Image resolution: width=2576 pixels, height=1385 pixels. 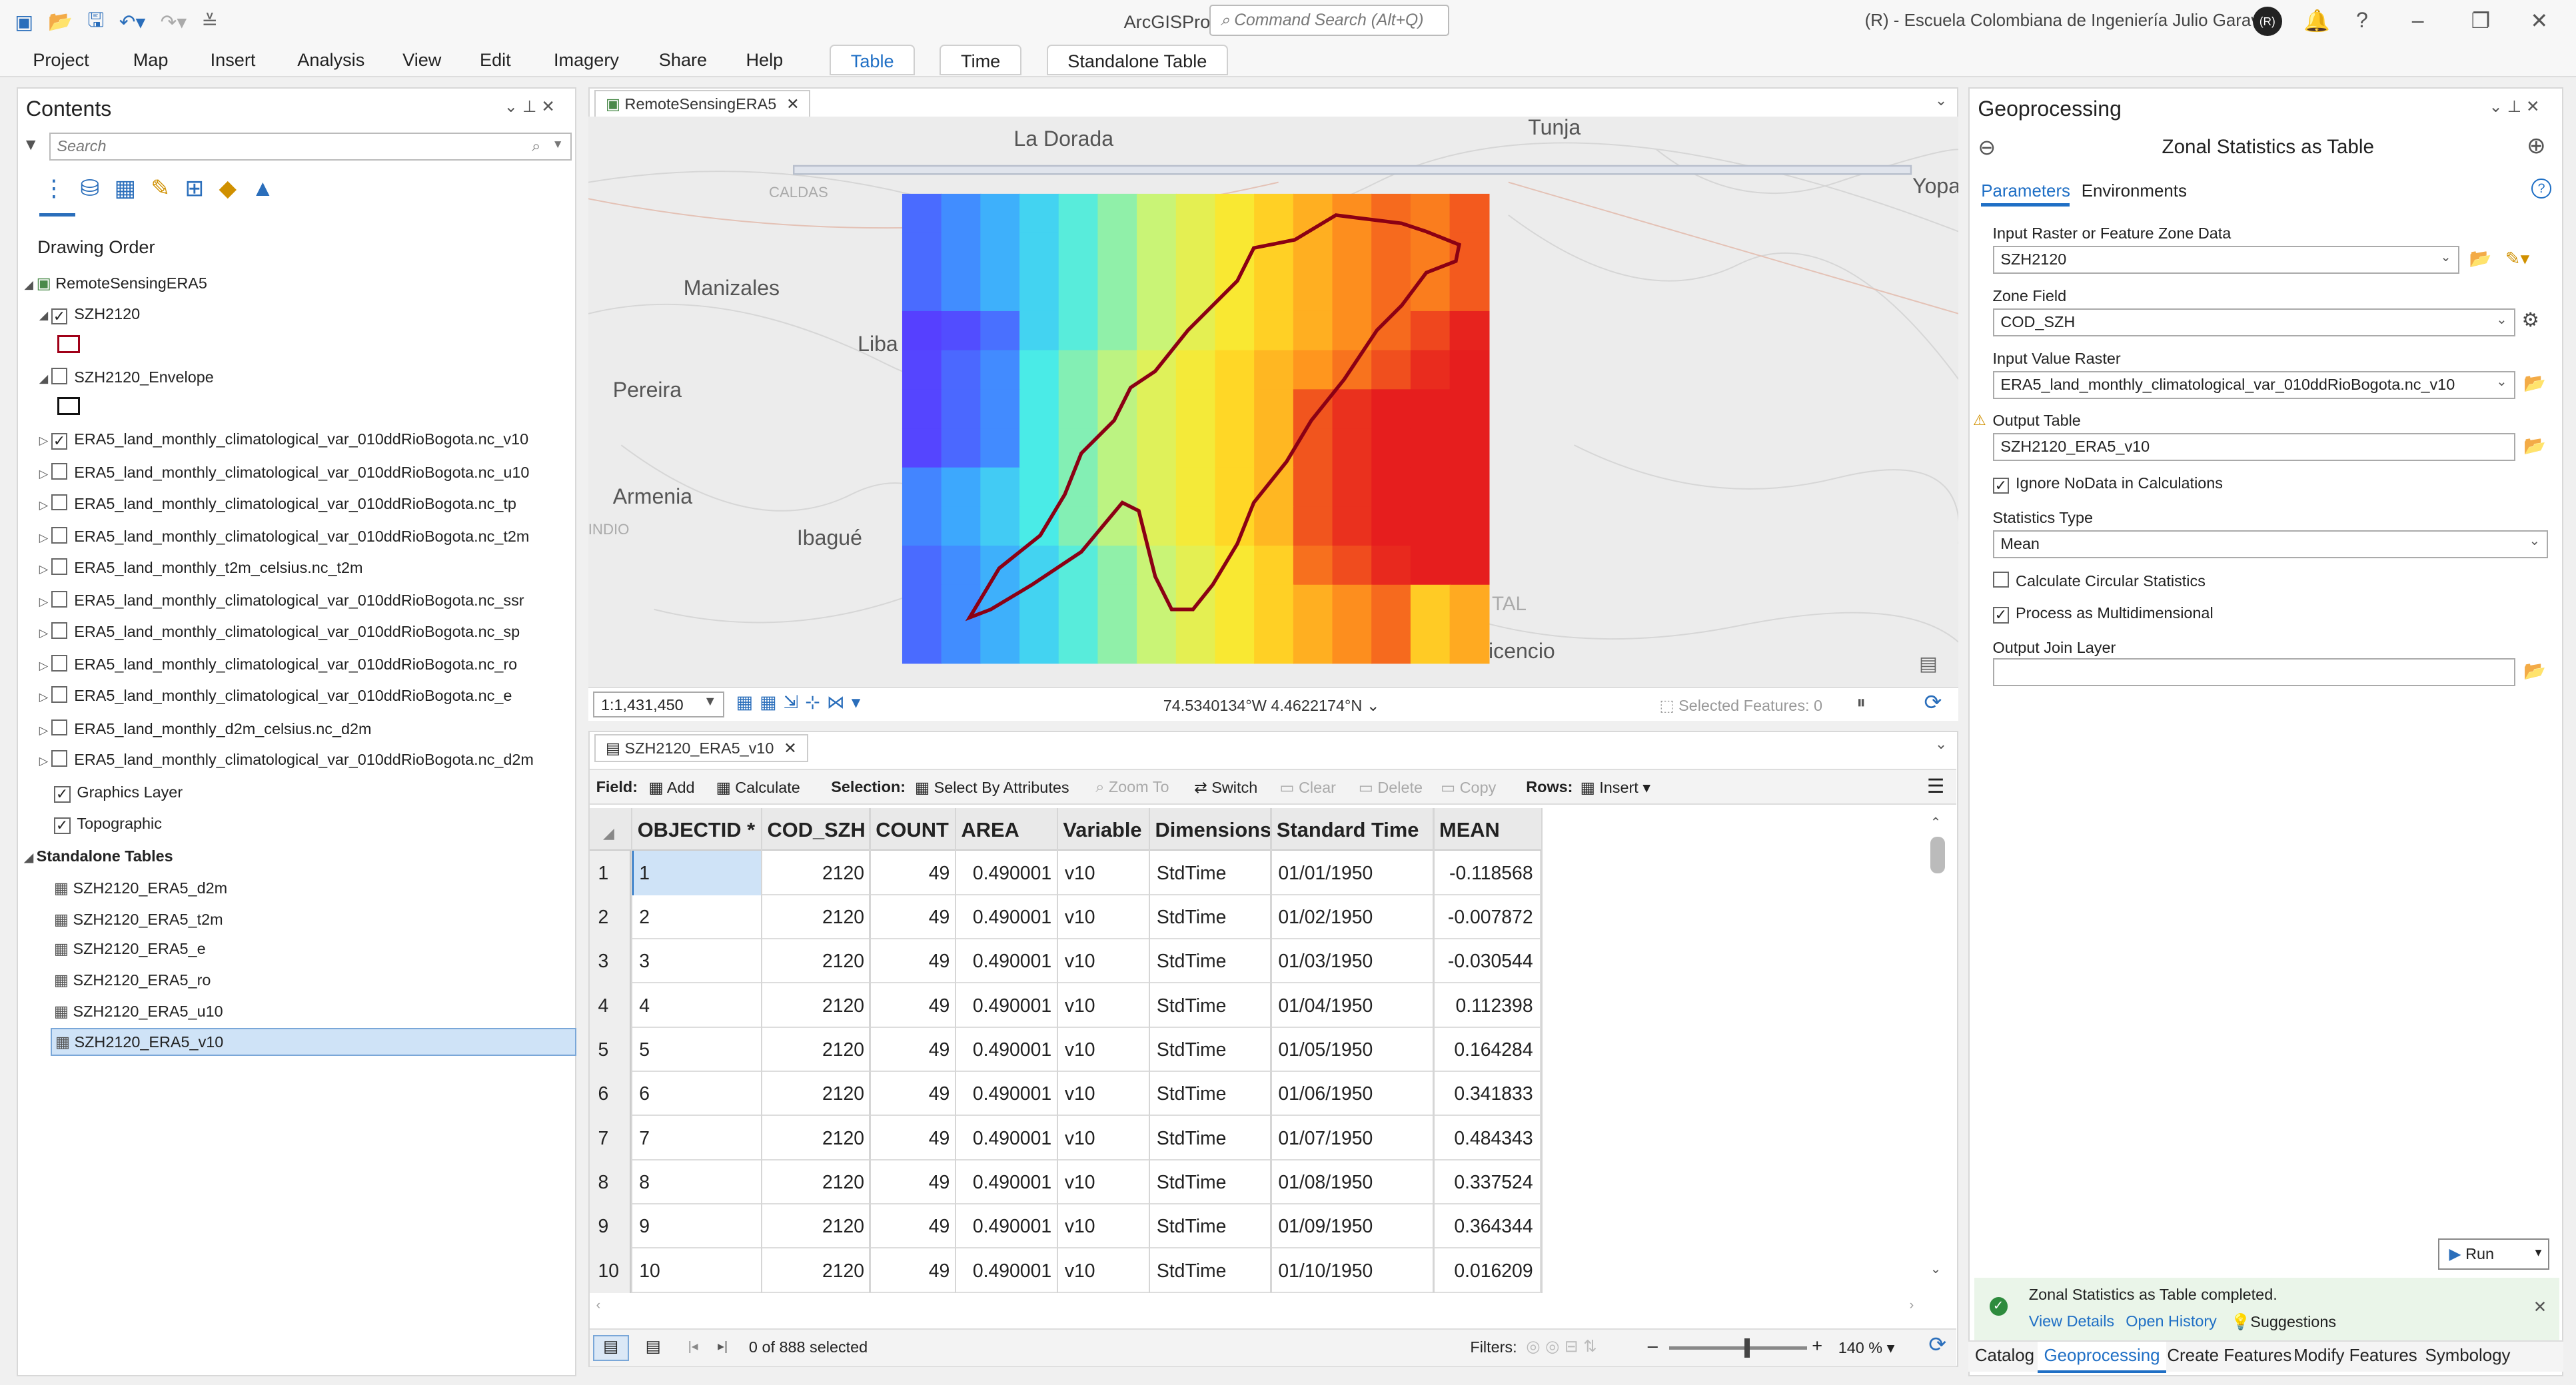 I want to click on zoom-level: 140 % ▾, so click(x=1867, y=1347).